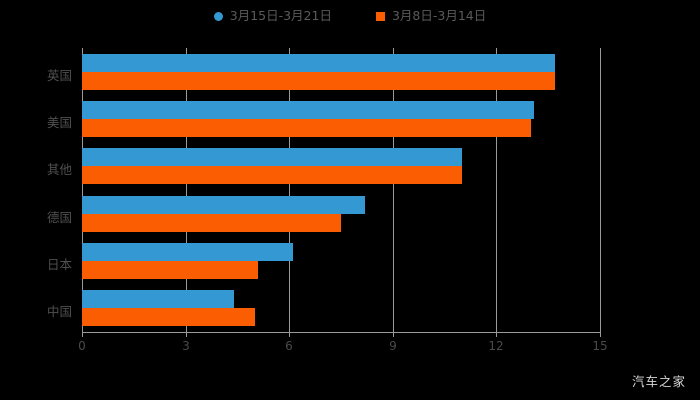 The height and width of the screenshot is (400, 700). Describe the element at coordinates (59, 75) in the screenshot. I see `y-axis-category-label: 英国` at that location.